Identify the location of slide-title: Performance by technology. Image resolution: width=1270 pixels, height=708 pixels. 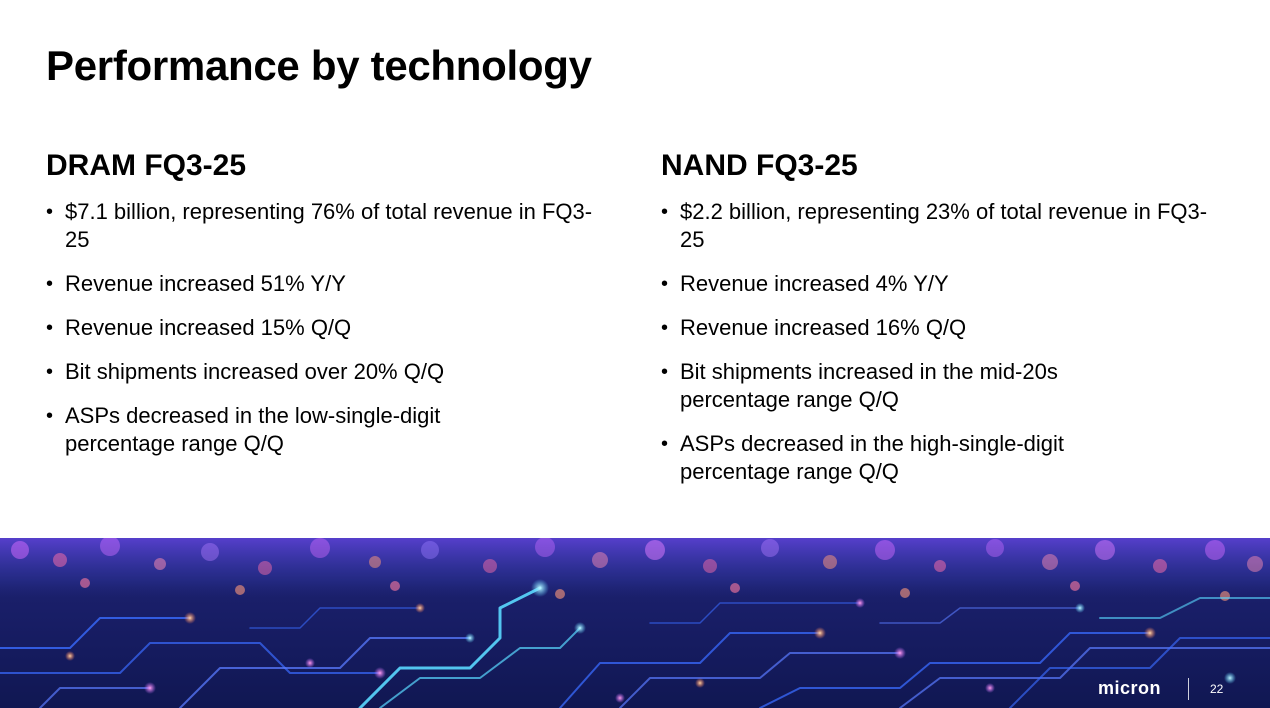
(319, 65).